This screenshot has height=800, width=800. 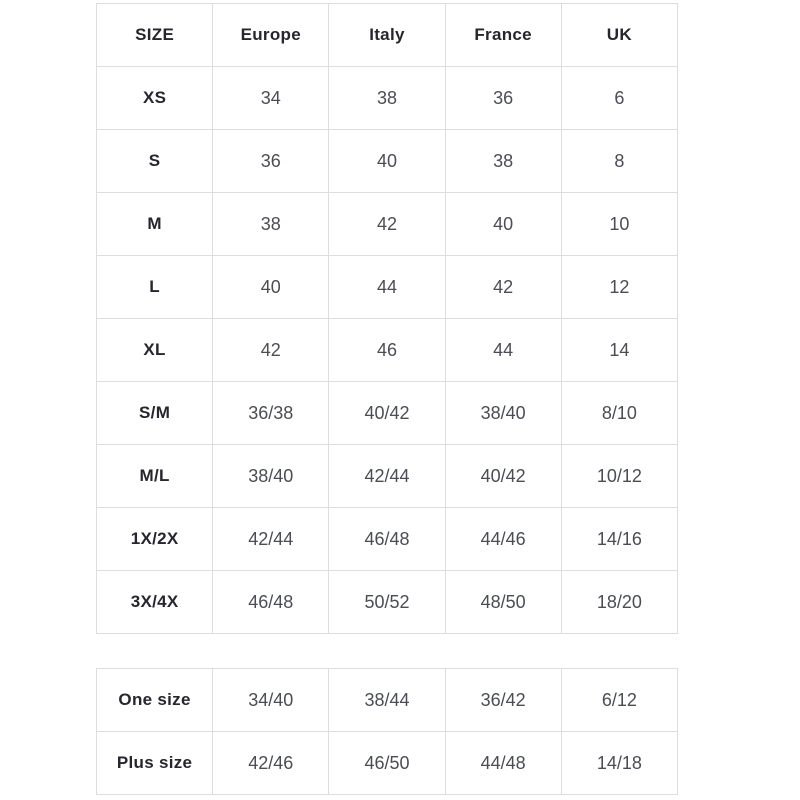 I want to click on table-row: 3X/4X 46/48 50/52 48/50 18/20, so click(x=387, y=602).